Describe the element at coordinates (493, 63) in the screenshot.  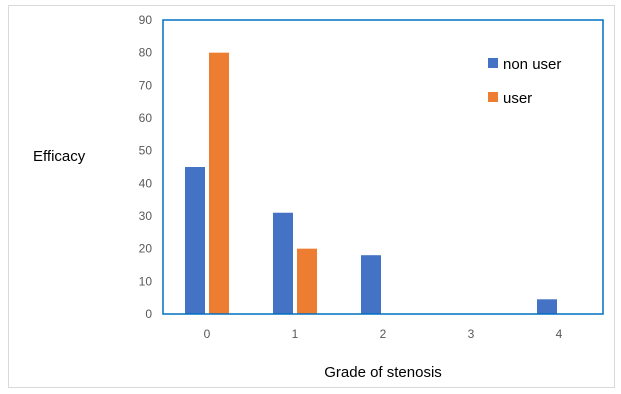
I see `legend-swatch-non-user` at that location.